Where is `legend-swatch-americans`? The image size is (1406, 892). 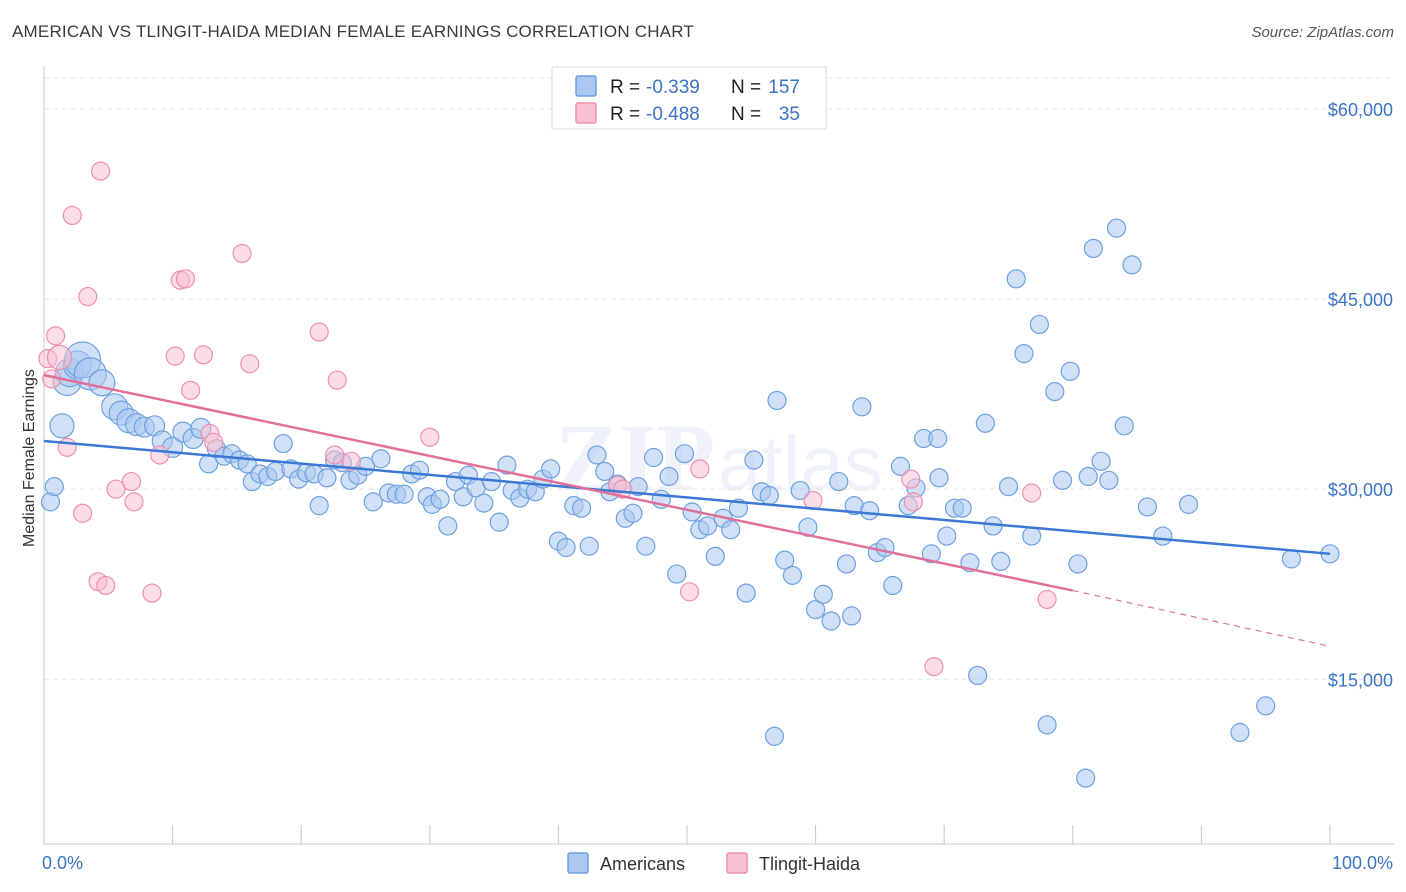 legend-swatch-americans is located at coordinates (586, 86).